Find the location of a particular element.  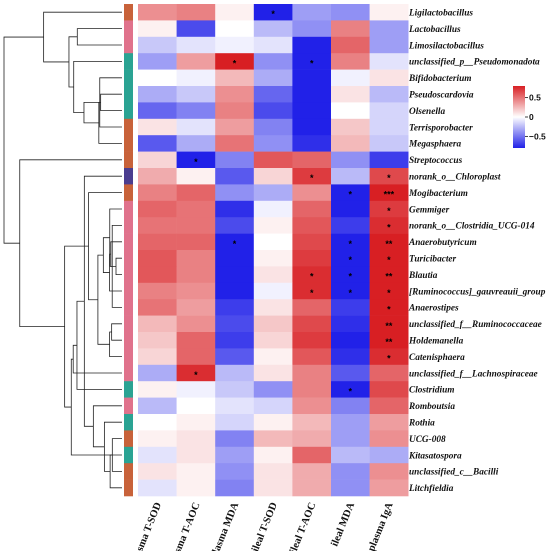

row-label-ucg-008: UCG-008 is located at coordinates (427, 440).